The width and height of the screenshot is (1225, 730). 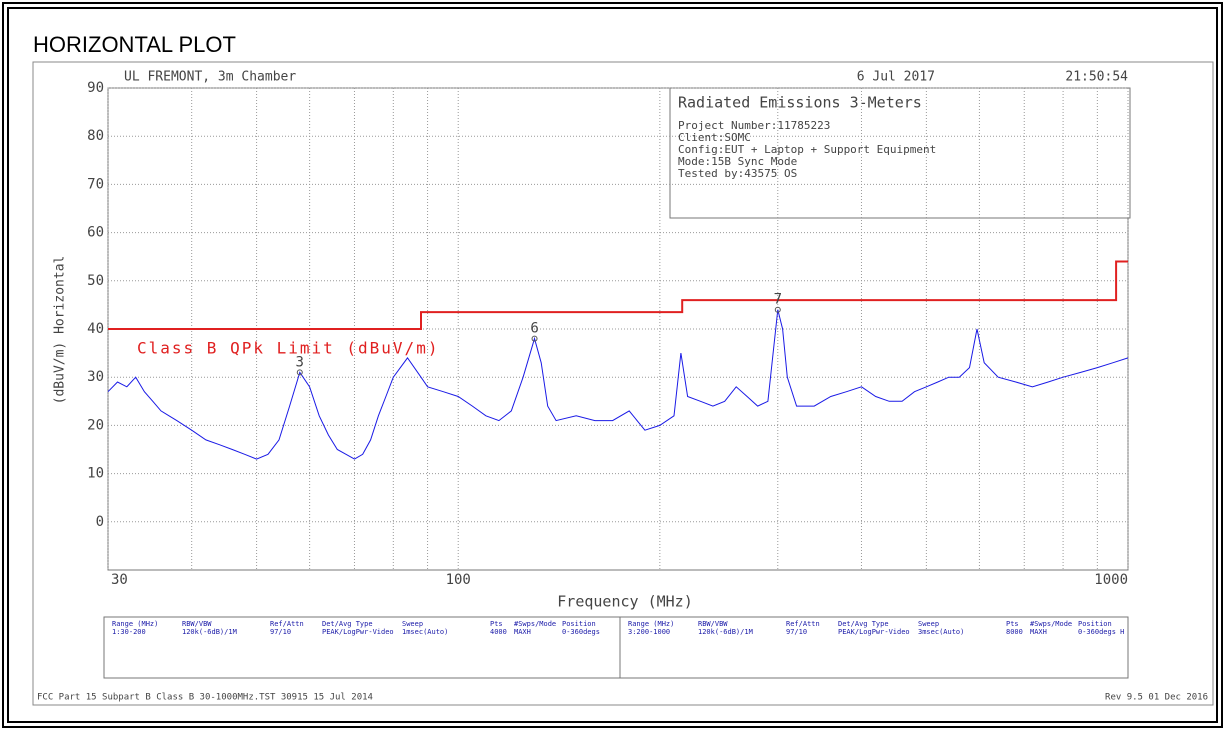 I want to click on marker-label: 6, so click(x=534, y=329).